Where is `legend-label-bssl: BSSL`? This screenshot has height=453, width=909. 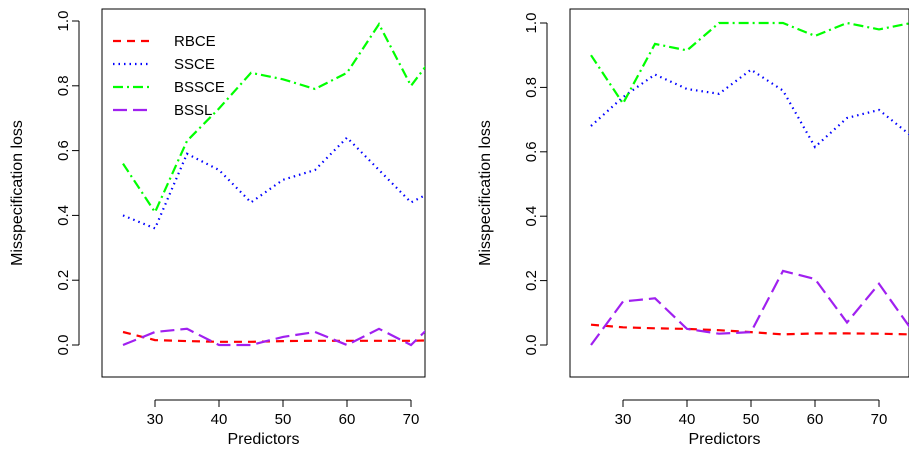 legend-label-bssl: BSSL is located at coordinates (193, 110).